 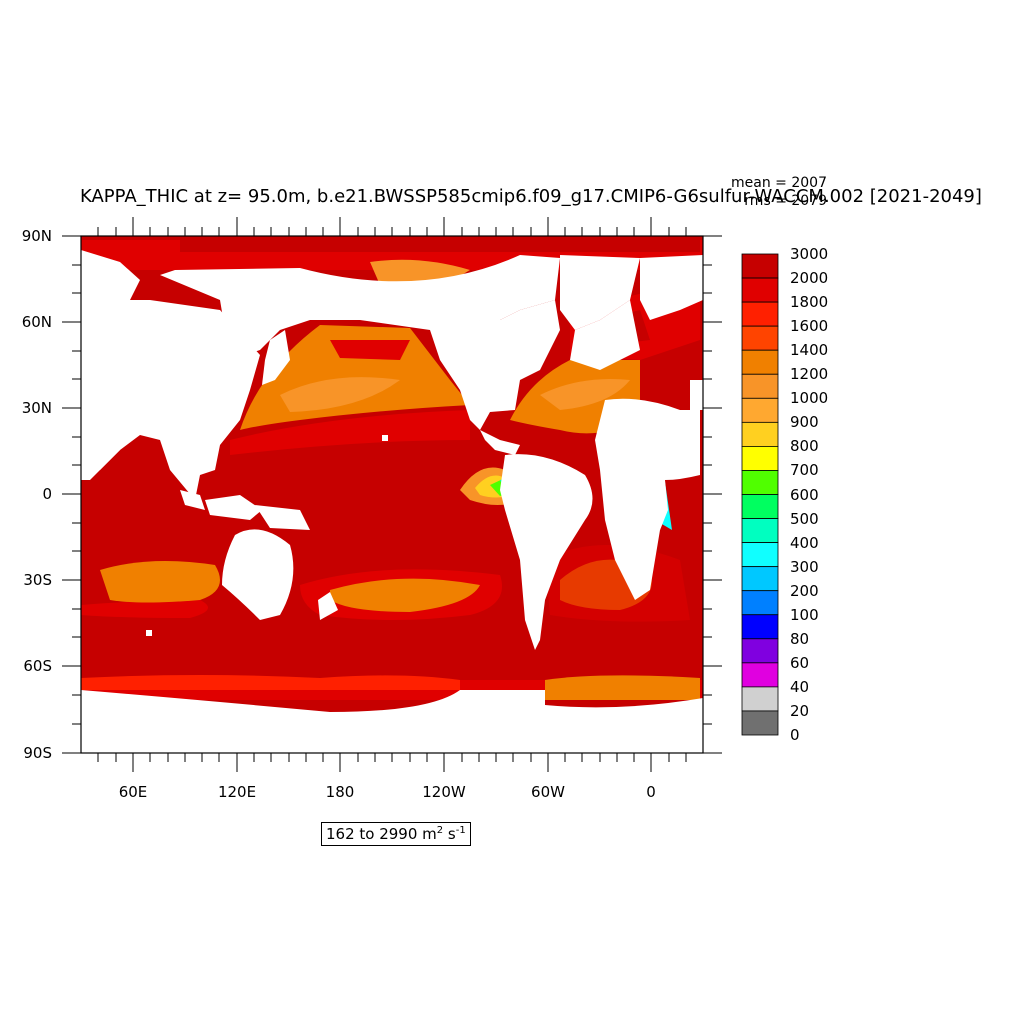 I want to click on lon-label: 180, so click(x=340, y=792).